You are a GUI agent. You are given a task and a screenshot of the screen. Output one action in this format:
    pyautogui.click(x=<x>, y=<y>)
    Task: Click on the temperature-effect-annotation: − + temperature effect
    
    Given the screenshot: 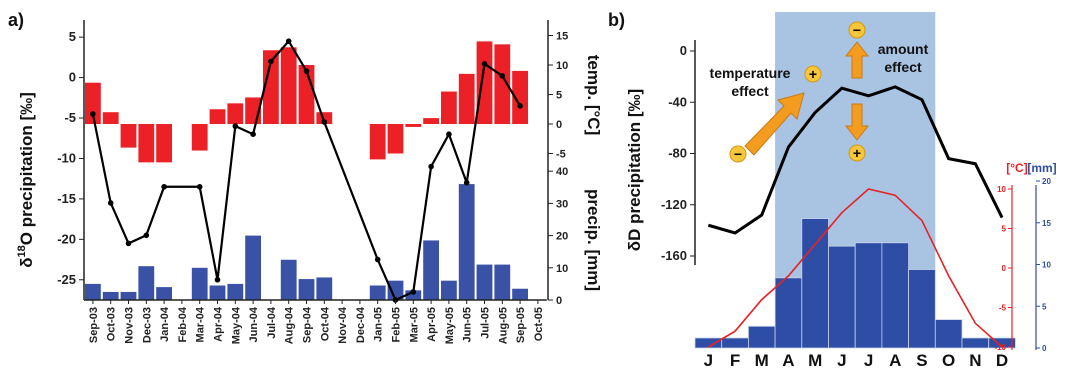 What is the action you would take?
    pyautogui.click(x=766, y=114)
    